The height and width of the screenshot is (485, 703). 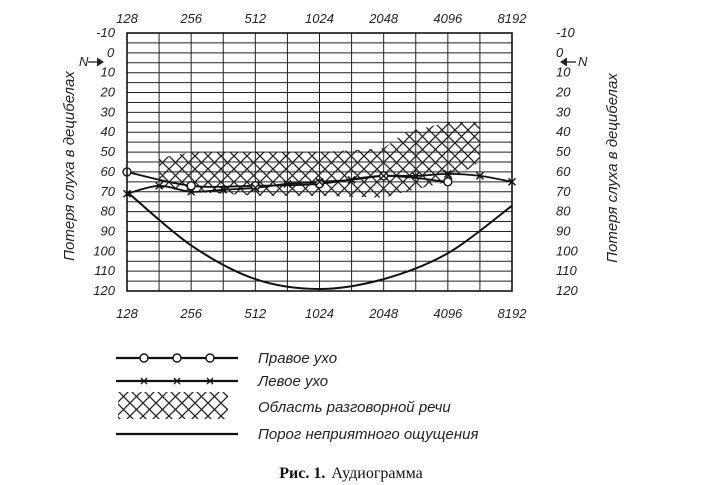 What do you see at coordinates (292, 381) in the screenshot?
I see `legend-left-ear-label: Левое ухо` at bounding box center [292, 381].